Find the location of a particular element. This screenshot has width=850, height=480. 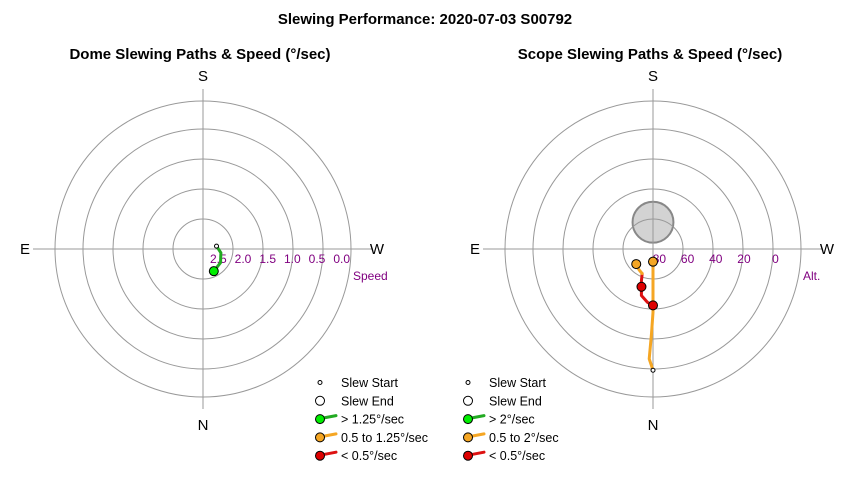

radial-tick-label: 0 is located at coordinates (775, 259).